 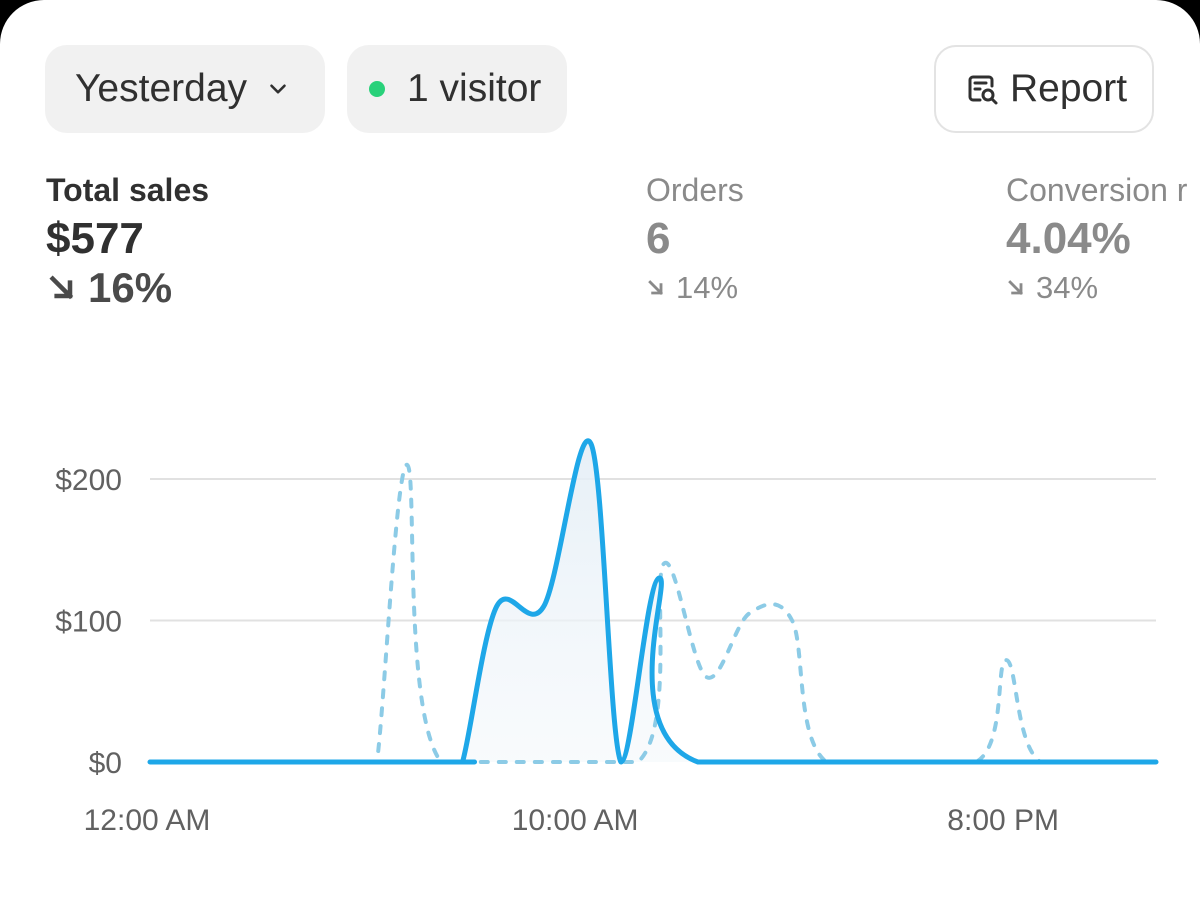 I want to click on metric-change-value: 16%, so click(x=130, y=287).